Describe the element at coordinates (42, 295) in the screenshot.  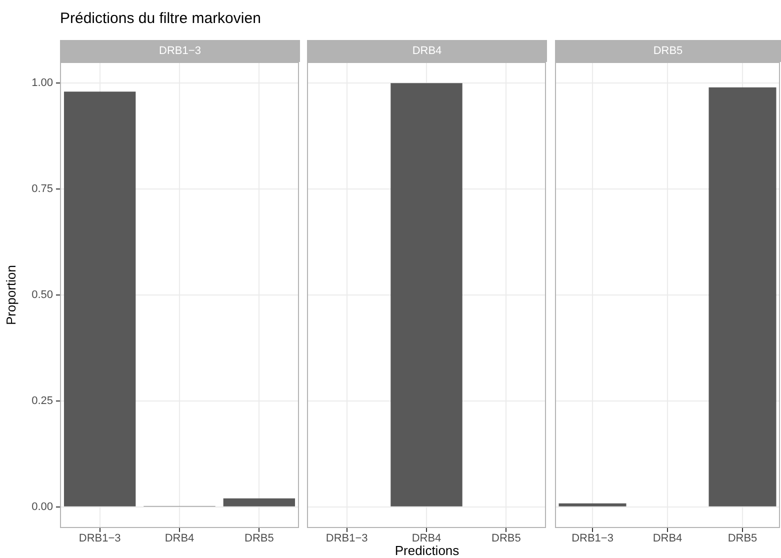
I see `y-tick-label: 0.50` at that location.